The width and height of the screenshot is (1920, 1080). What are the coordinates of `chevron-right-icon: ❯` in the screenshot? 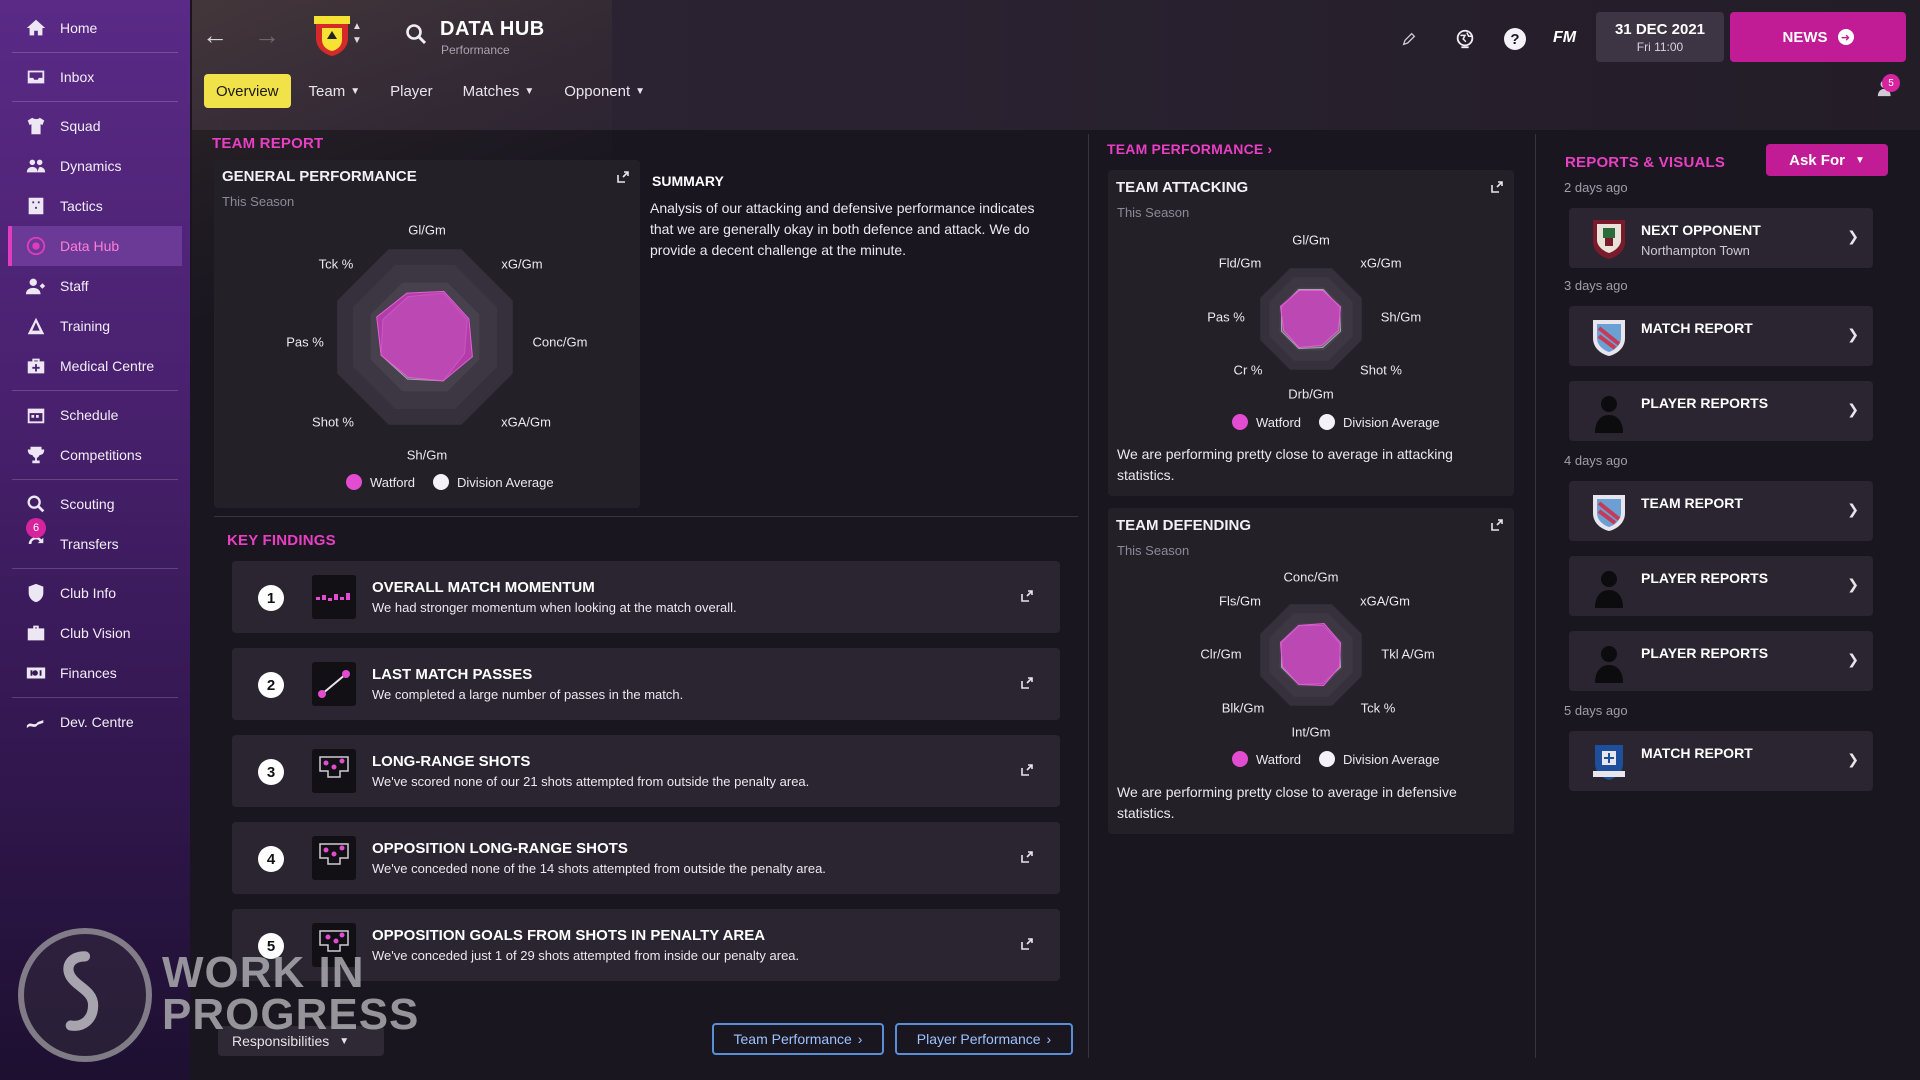 It's located at (1853, 659).